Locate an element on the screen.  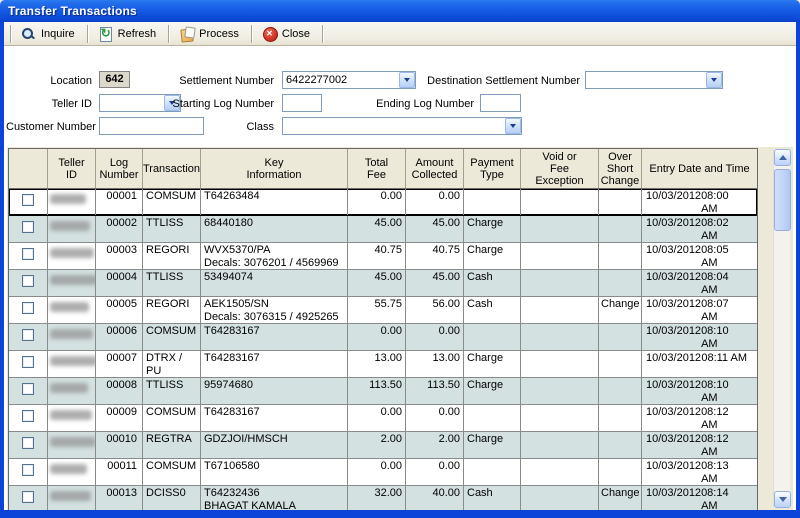
close-button: Close is located at coordinates (287, 34).